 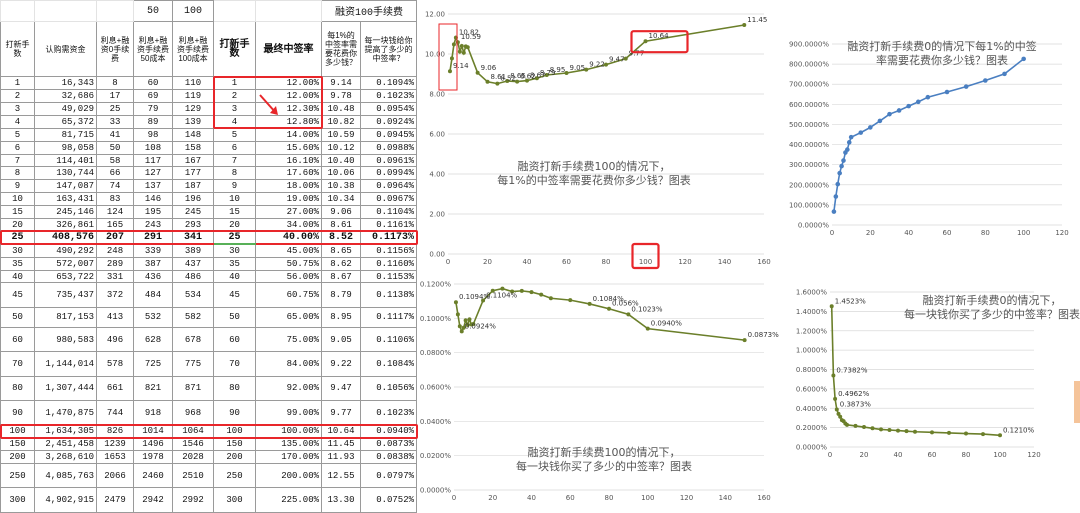 I want to click on table-cell: 45, so click(x=234, y=295).